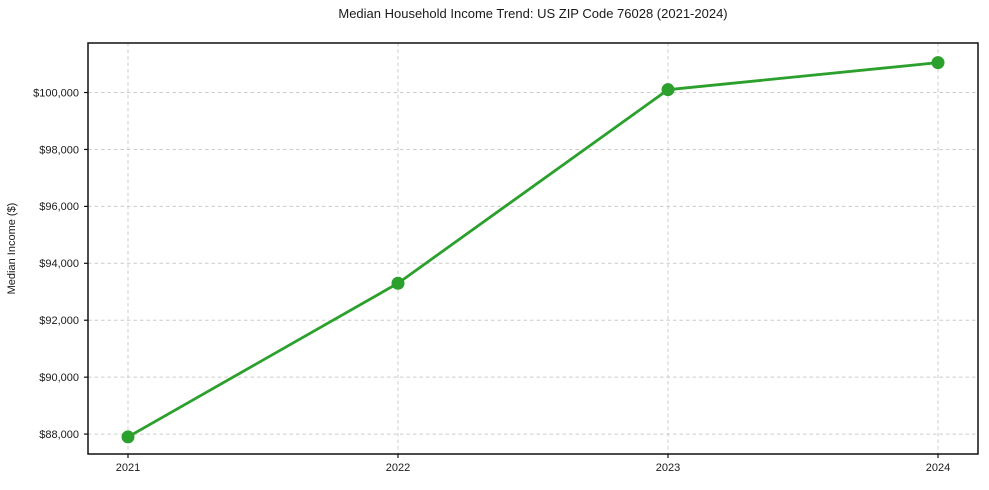 The image size is (989, 490). I want to click on x-tick-label: 2021, so click(128, 468).